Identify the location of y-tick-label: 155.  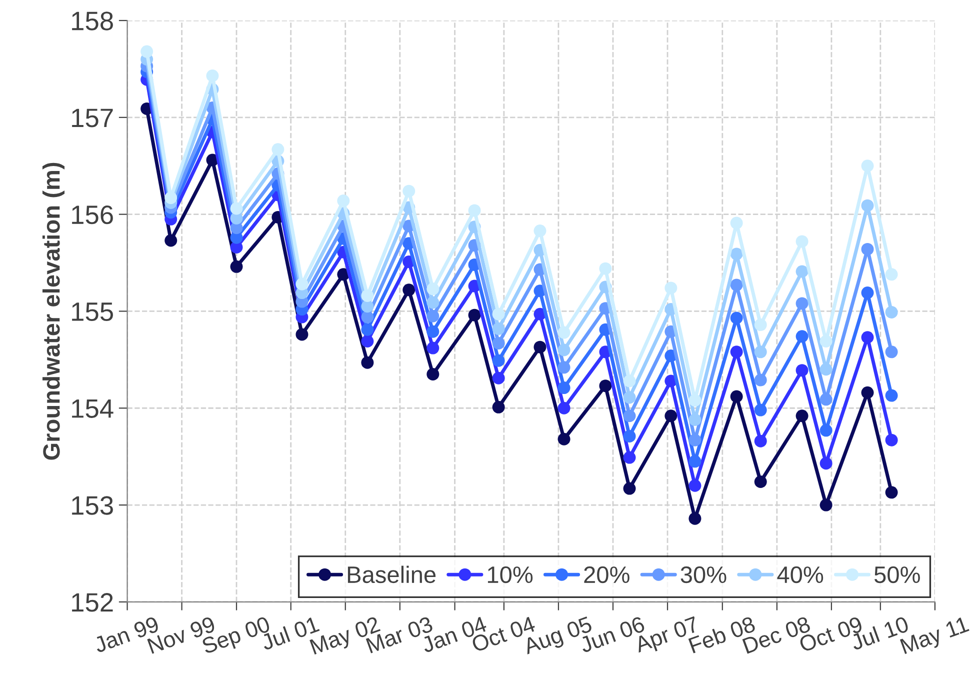
(92, 312).